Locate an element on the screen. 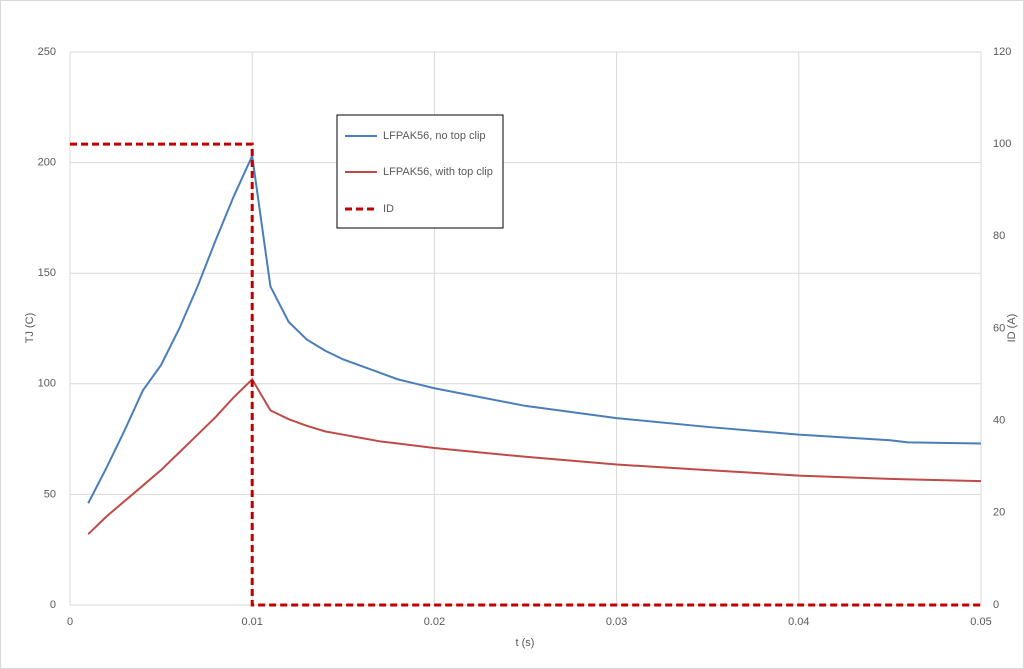 Image resolution: width=1024 pixels, height=669 pixels. x-tick-label: 0.01 is located at coordinates (251, 622).